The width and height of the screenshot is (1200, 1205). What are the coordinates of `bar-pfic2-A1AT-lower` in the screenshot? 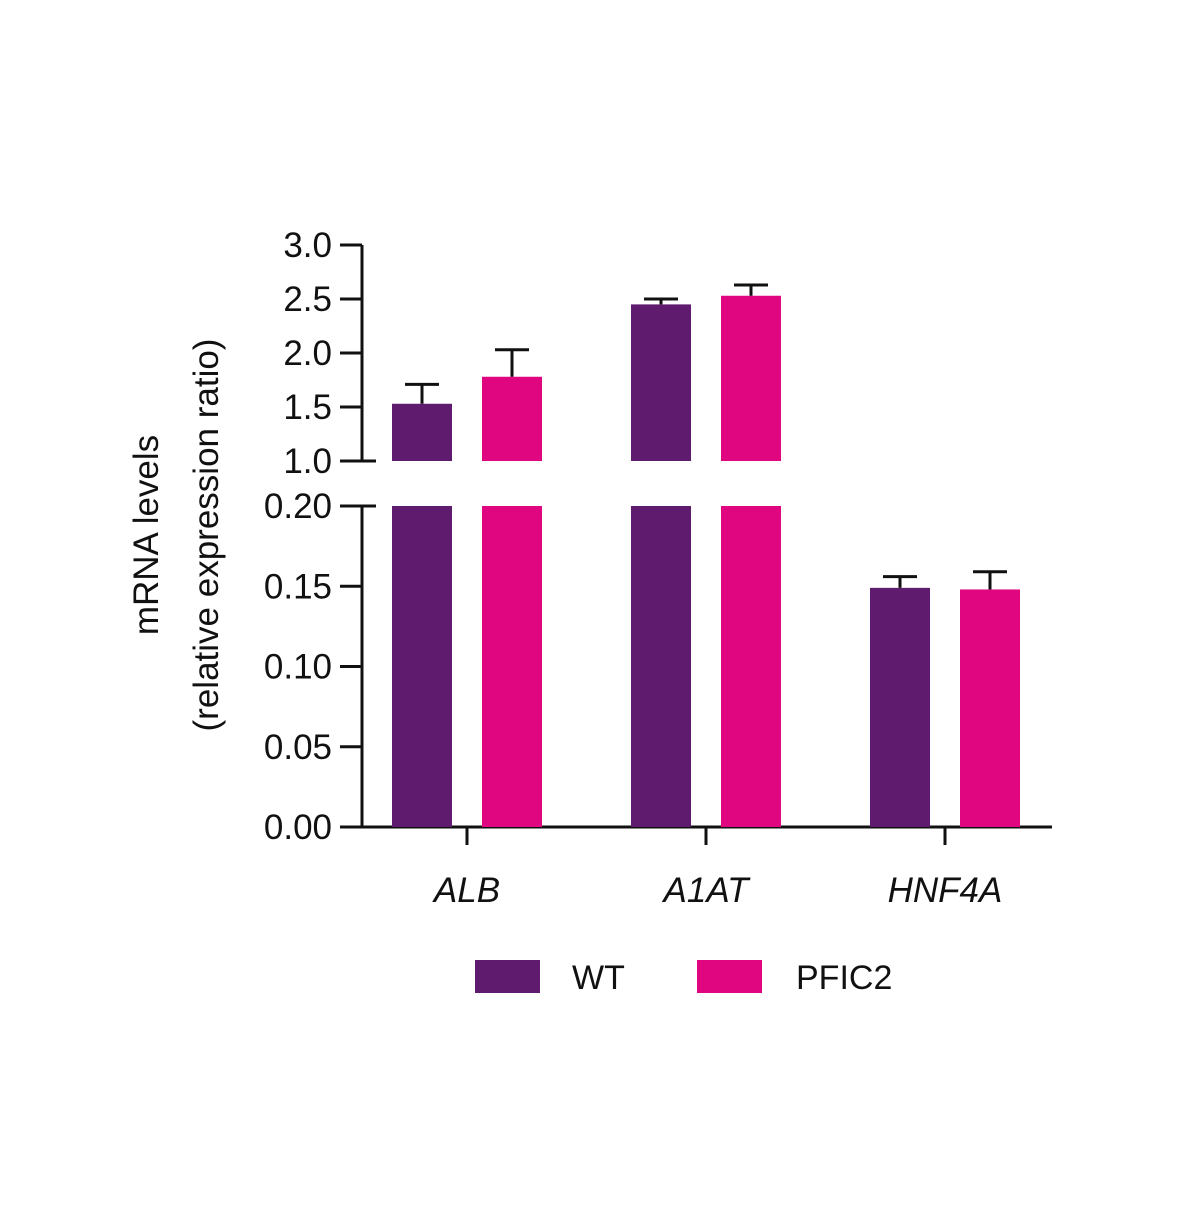 It's located at (751, 666).